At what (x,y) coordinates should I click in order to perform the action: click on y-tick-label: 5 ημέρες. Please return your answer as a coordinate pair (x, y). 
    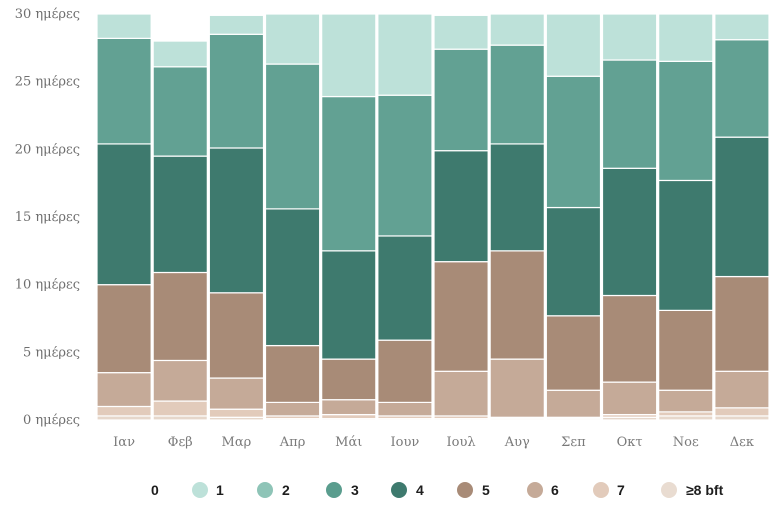
    Looking at the image, I should click on (51, 352).